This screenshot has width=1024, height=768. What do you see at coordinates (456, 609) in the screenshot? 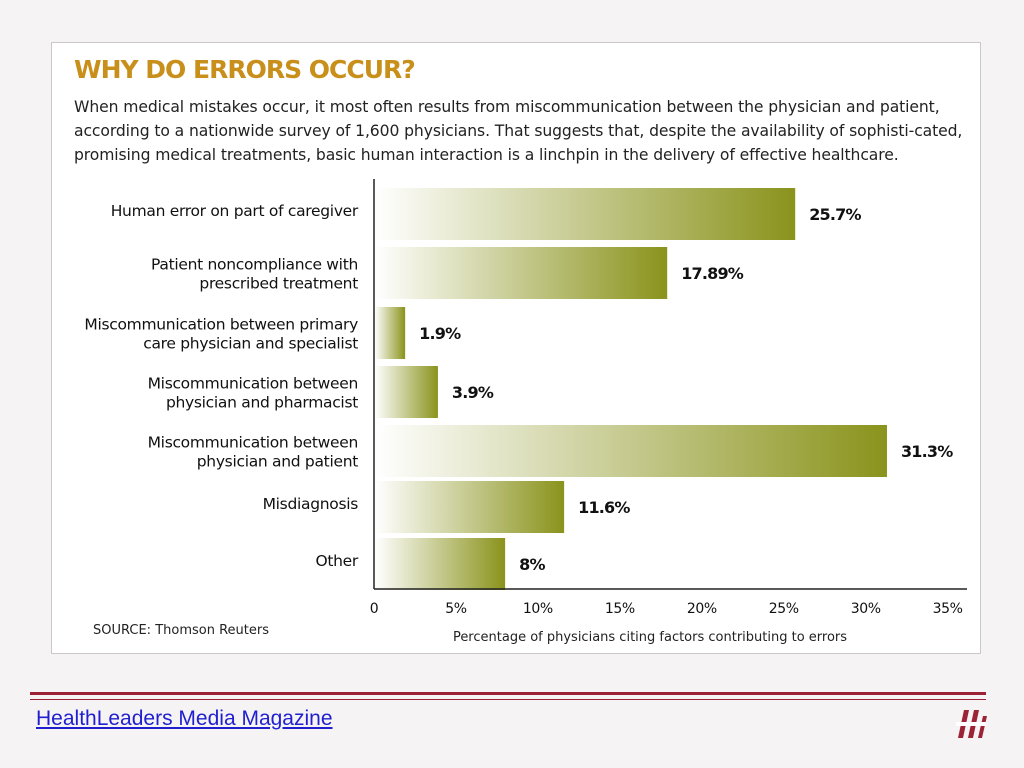
I see `x-tick-label-1: 5%` at bounding box center [456, 609].